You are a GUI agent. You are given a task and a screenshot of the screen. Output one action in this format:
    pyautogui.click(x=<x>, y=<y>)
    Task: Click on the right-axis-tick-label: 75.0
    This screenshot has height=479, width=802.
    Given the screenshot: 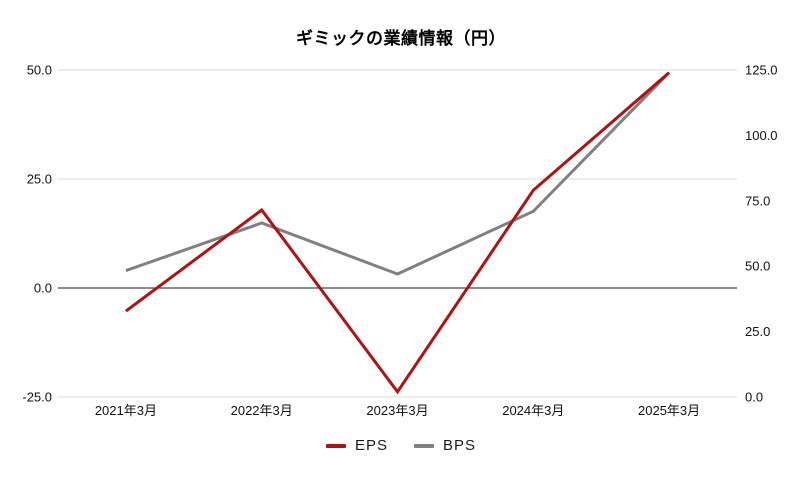 What is the action you would take?
    pyautogui.click(x=757, y=200)
    